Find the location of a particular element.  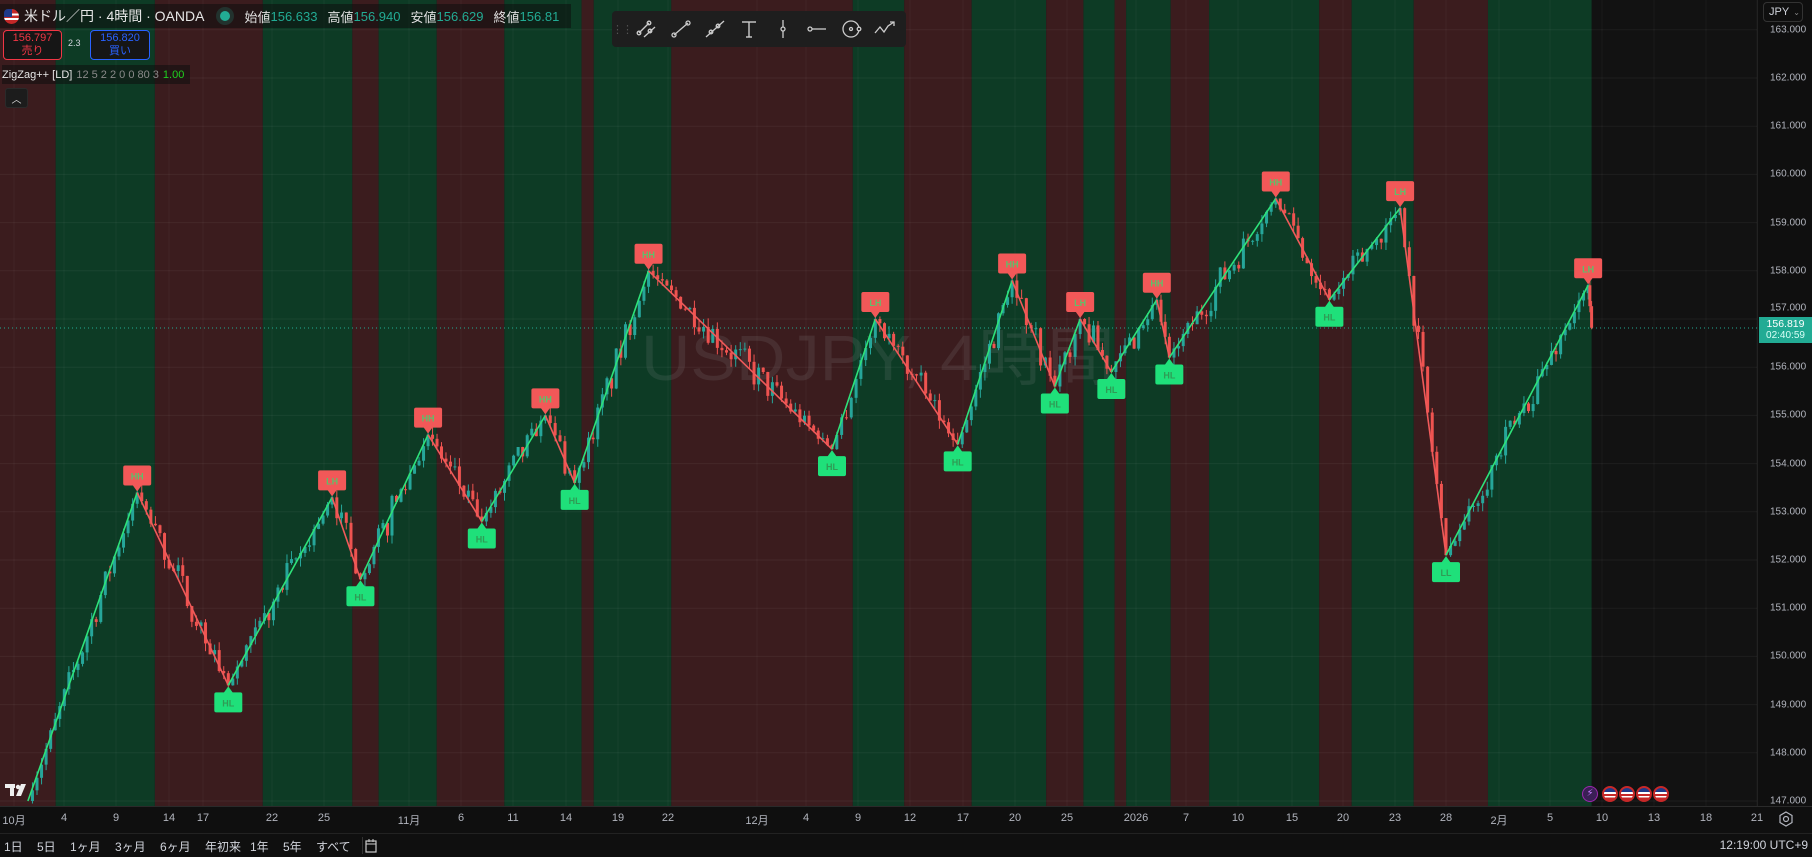

indicator-legend: ZigZag++ [LD] 12 5 2 2 0 0 80 3 1.00 is located at coordinates (96, 74).